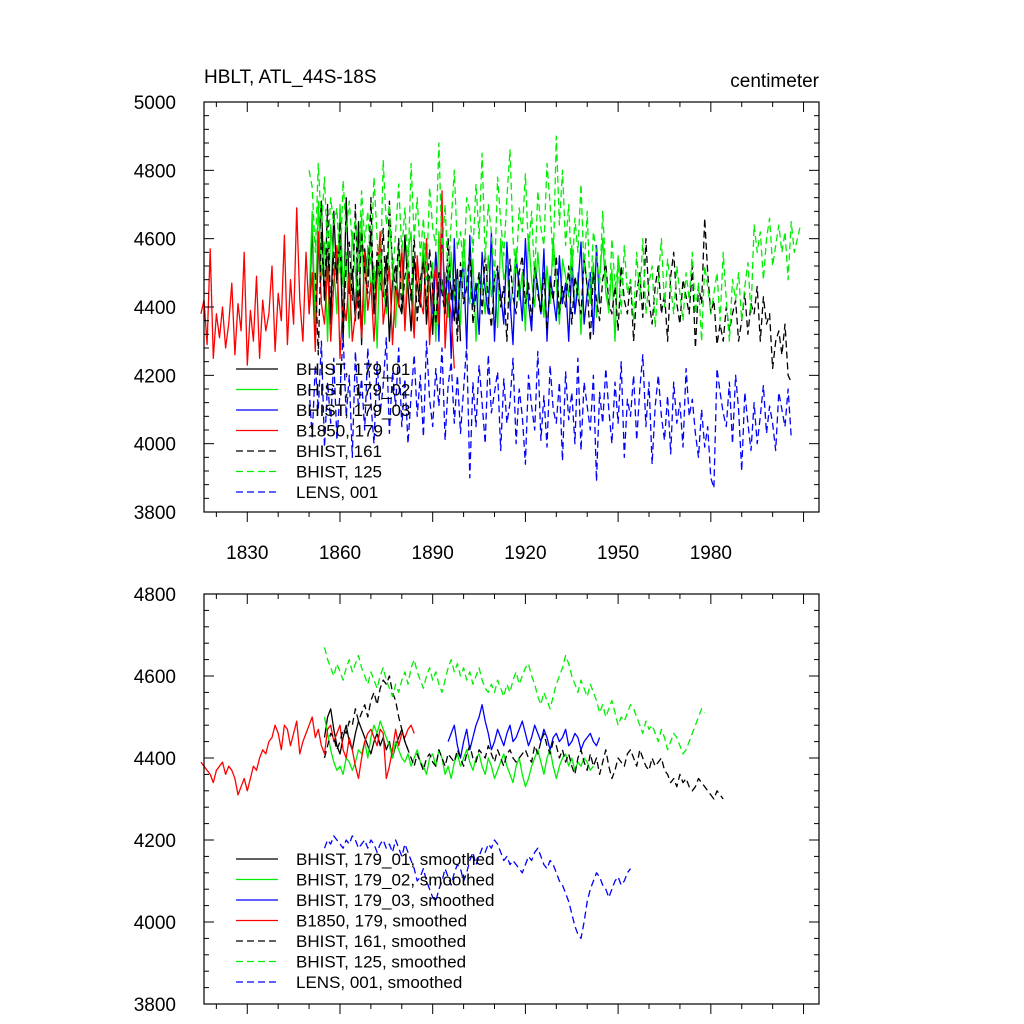  I want to click on top-panel-units: centimeter, so click(774, 81).